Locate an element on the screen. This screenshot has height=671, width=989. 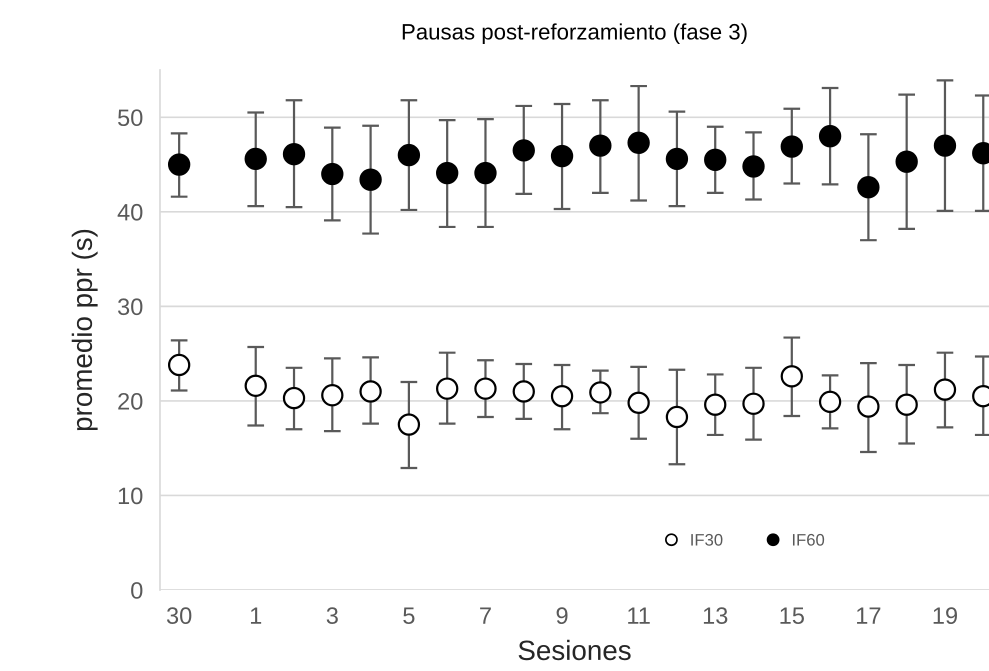
x-tick-label: 17 is located at coordinates (868, 616).